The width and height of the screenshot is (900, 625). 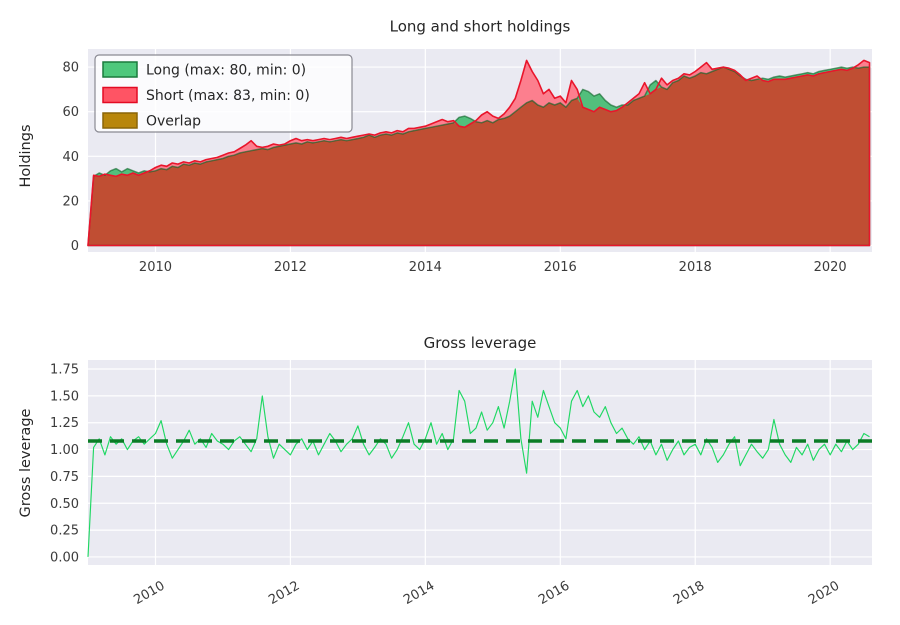 What do you see at coordinates (75, 246) in the screenshot?
I see `y-tick-label: 0` at bounding box center [75, 246].